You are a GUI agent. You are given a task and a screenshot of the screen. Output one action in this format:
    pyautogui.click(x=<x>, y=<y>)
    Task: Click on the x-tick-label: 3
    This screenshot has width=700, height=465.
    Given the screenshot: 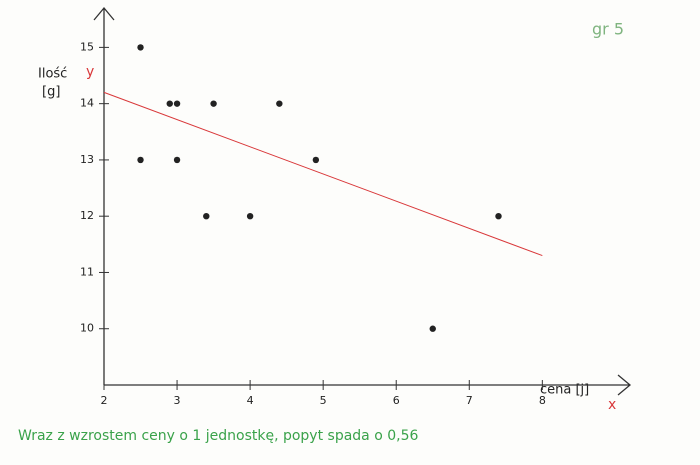 What is the action you would take?
    pyautogui.click(x=177, y=400)
    